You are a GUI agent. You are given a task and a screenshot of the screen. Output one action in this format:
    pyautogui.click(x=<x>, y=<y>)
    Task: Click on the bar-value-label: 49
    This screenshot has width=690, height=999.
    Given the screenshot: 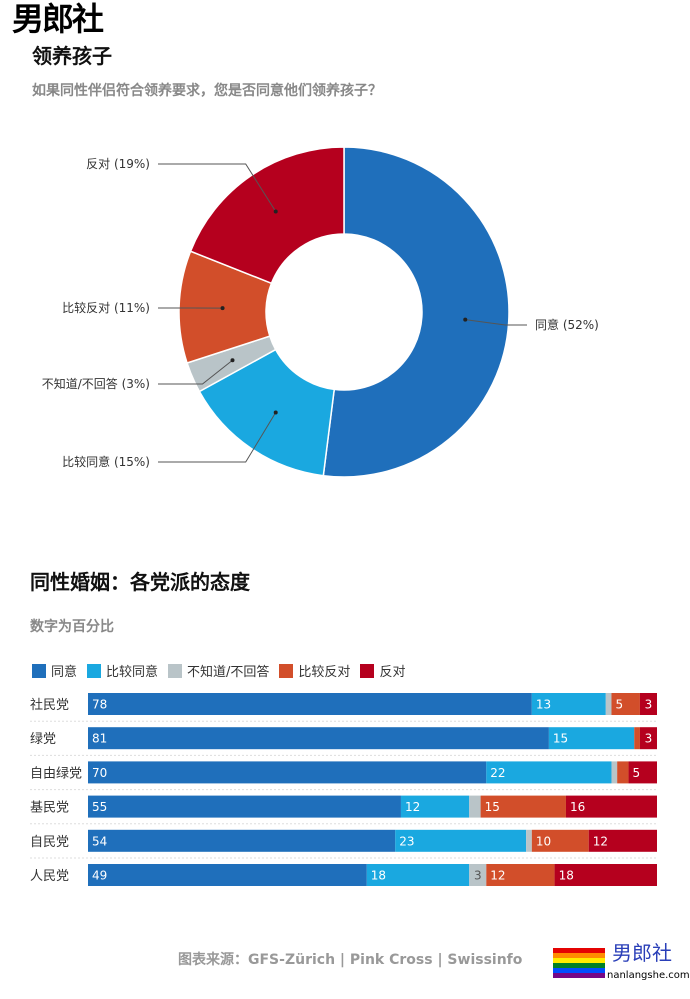 What is the action you would take?
    pyautogui.click(x=99, y=876)
    